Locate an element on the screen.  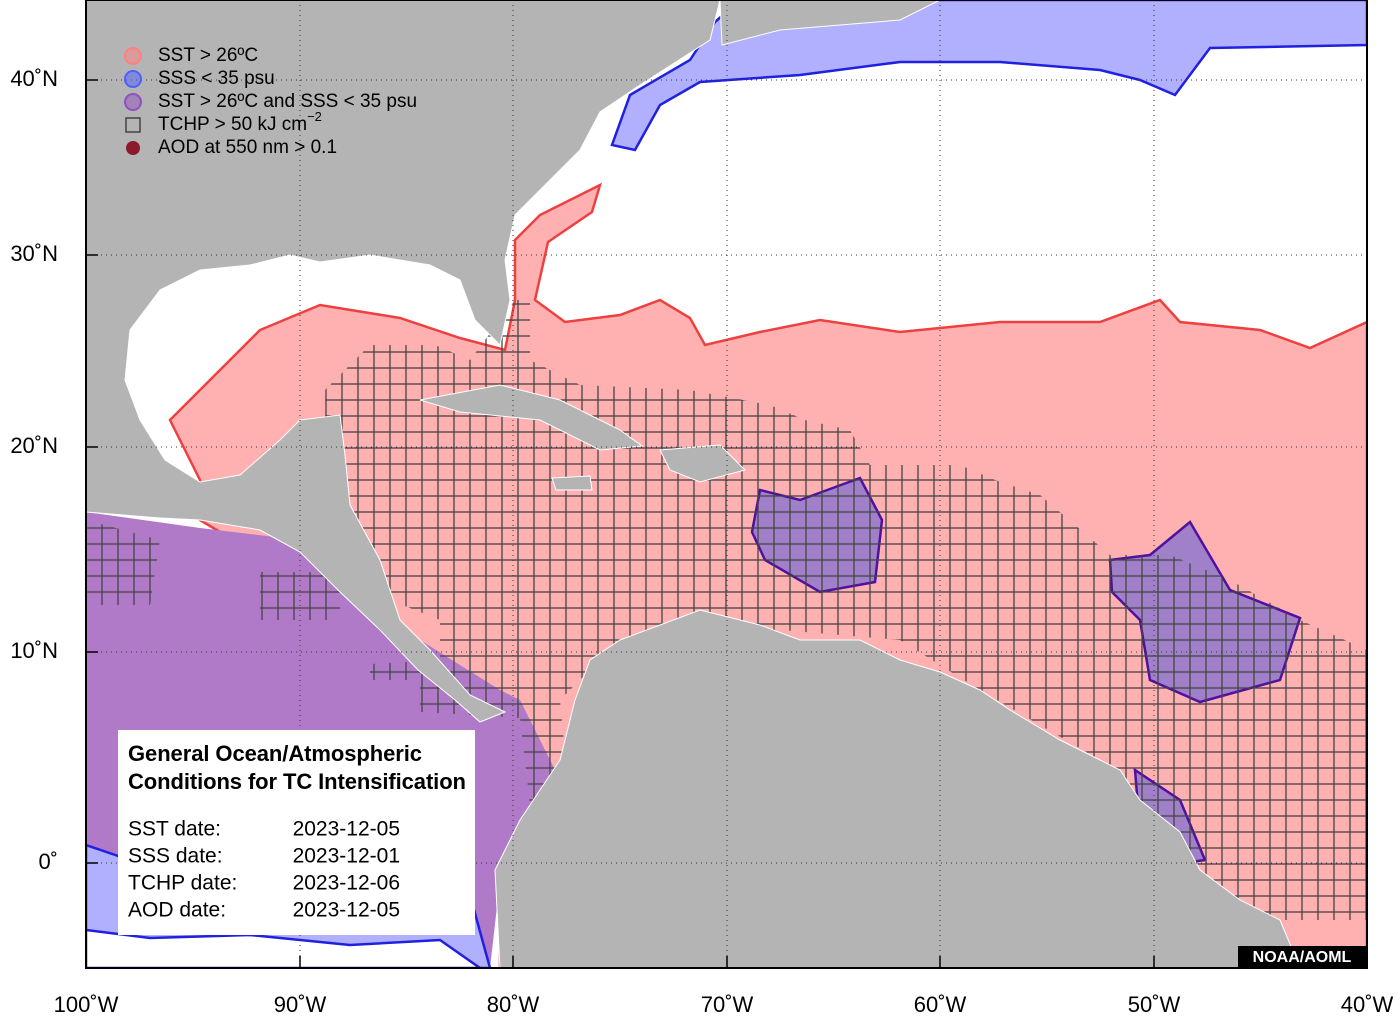
date-value: 2023-12-01 is located at coordinates (346, 856).